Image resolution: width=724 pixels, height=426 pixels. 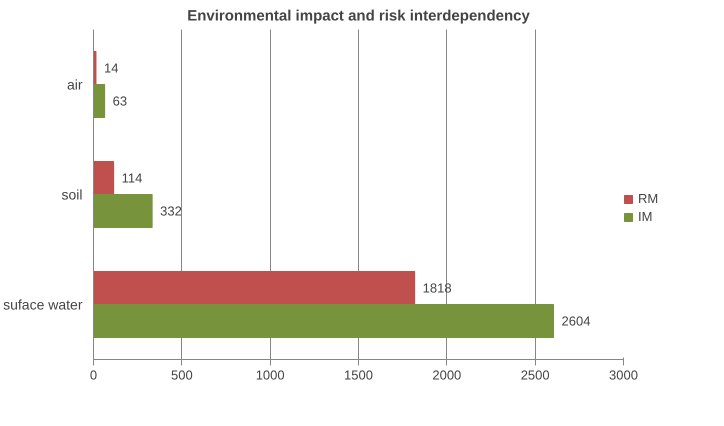 What do you see at coordinates (72, 194) in the screenshot?
I see `y-tick-label: soil` at bounding box center [72, 194].